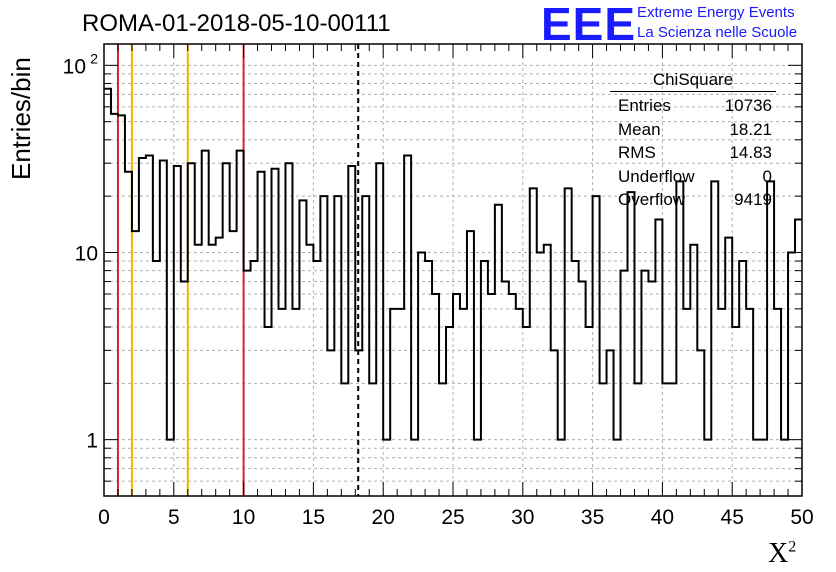 The height and width of the screenshot is (572, 836). Describe the element at coordinates (750, 129) in the screenshot. I see `stats-value: 18.21` at that location.